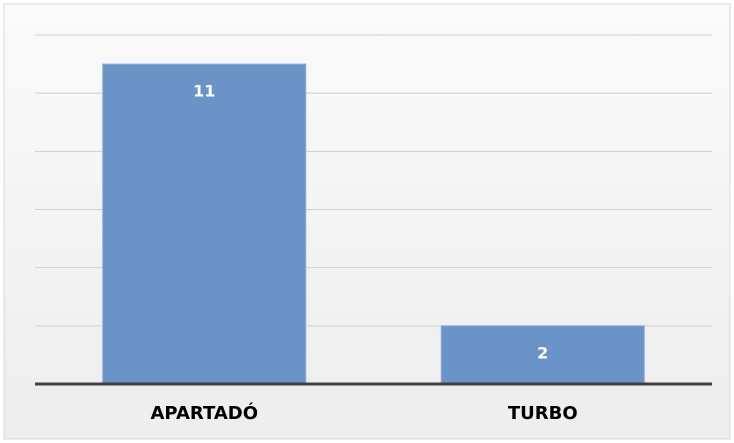 The height and width of the screenshot is (443, 734). I want to click on data-label: 11, so click(204, 91).